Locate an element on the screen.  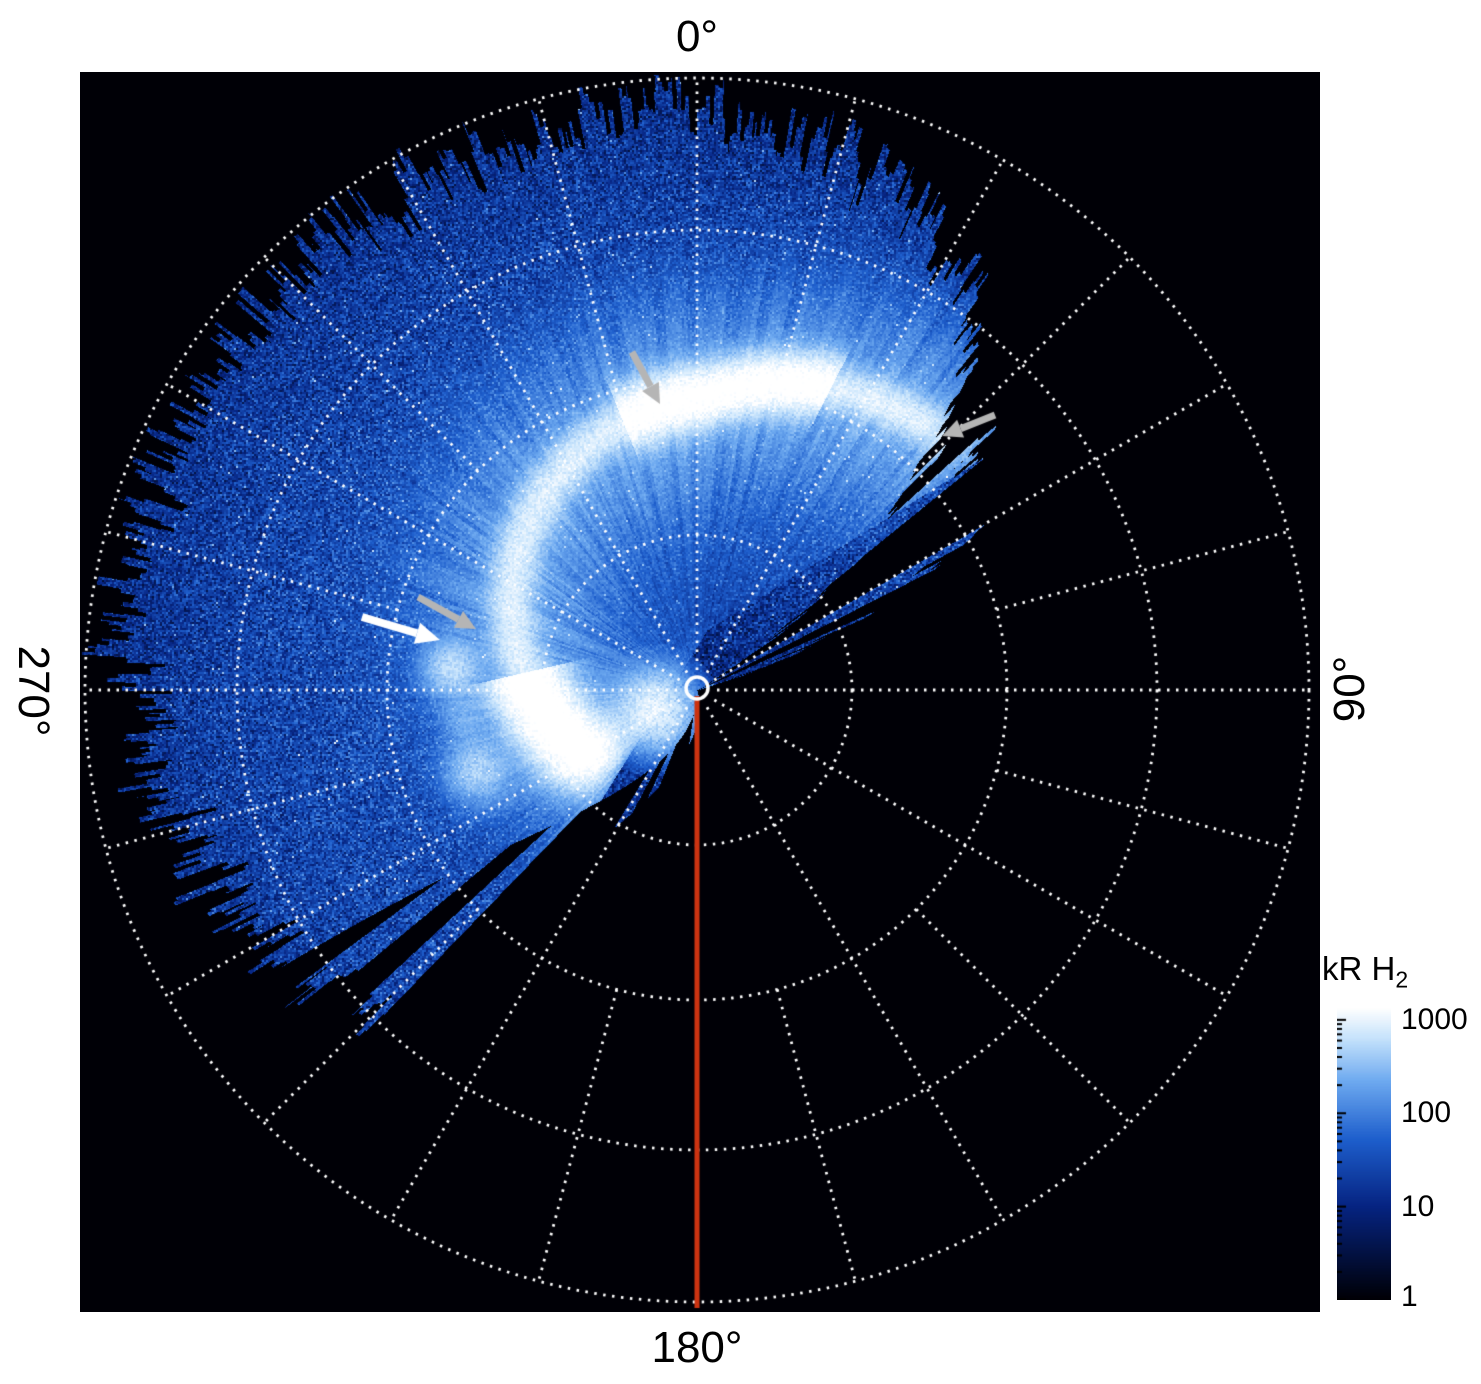
colorbar-gradient is located at coordinates (1364, 1154).